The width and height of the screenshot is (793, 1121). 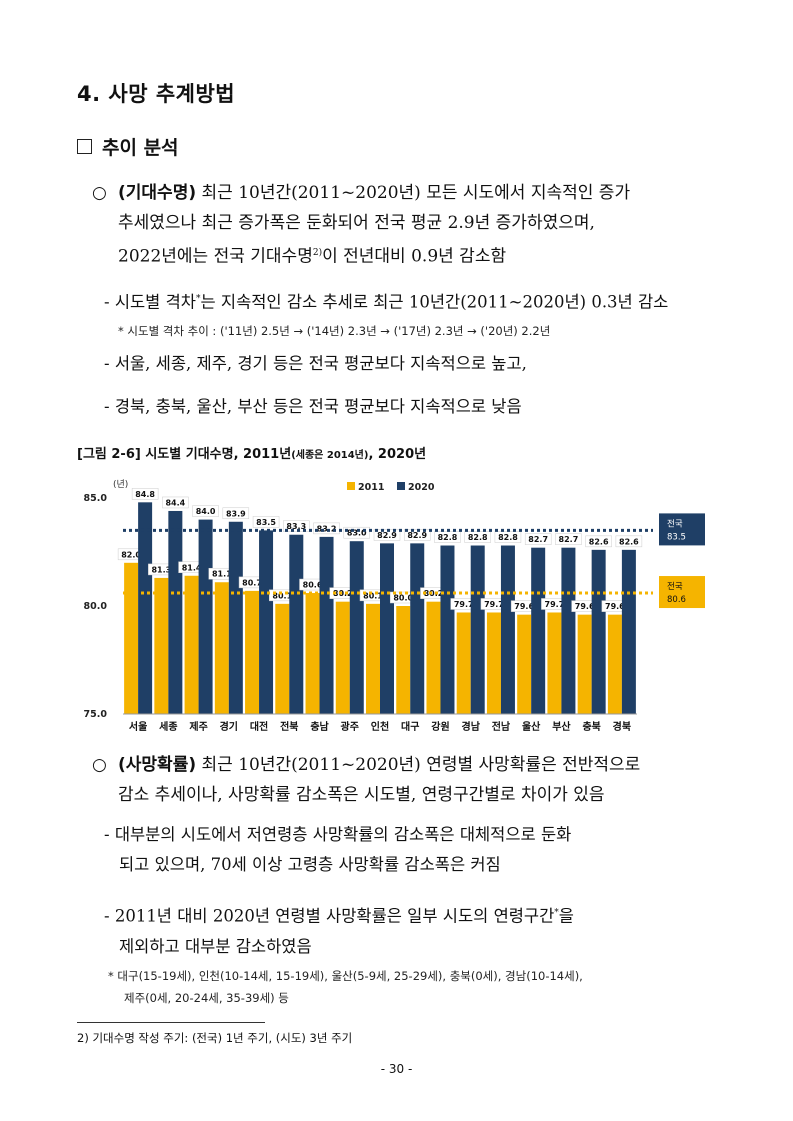 What do you see at coordinates (84, 146) in the screenshot?
I see `checkbox-square-icon` at bounding box center [84, 146].